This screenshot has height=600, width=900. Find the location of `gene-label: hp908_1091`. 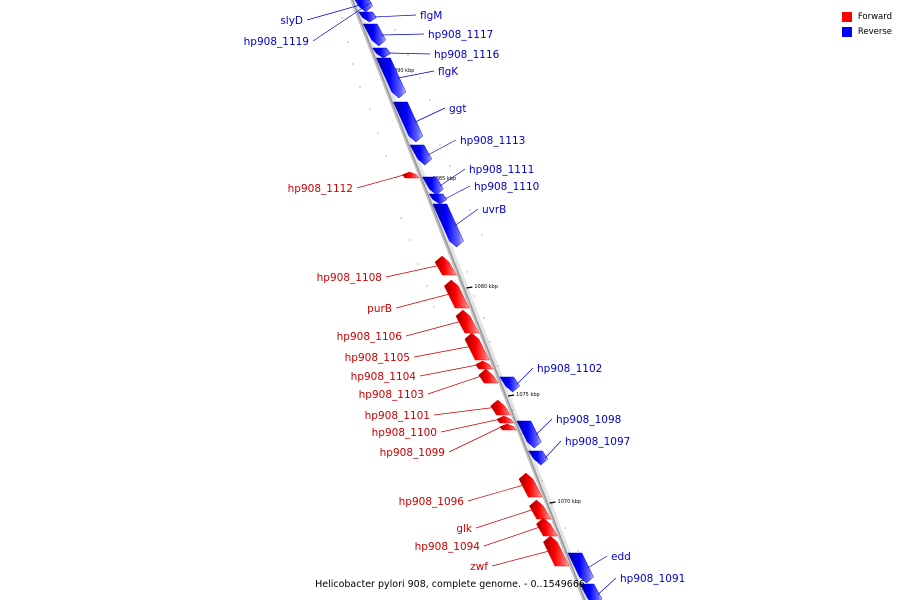

gene-label: hp908_1091 is located at coordinates (652, 579).